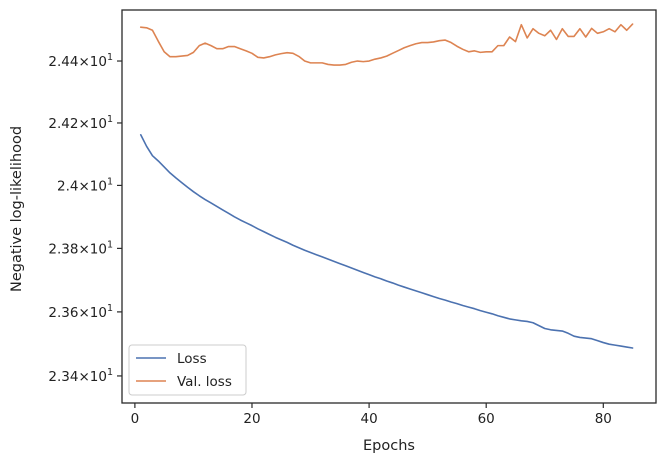 This screenshot has width=667, height=463. I want to click on x-tick-label: 40, so click(368, 419).